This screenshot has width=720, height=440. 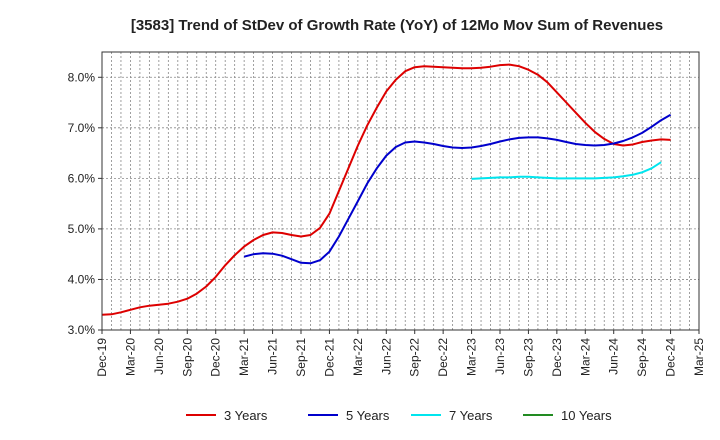 What do you see at coordinates (329, 357) in the screenshot?
I see `x-tick-label: Dec-21` at bounding box center [329, 357].